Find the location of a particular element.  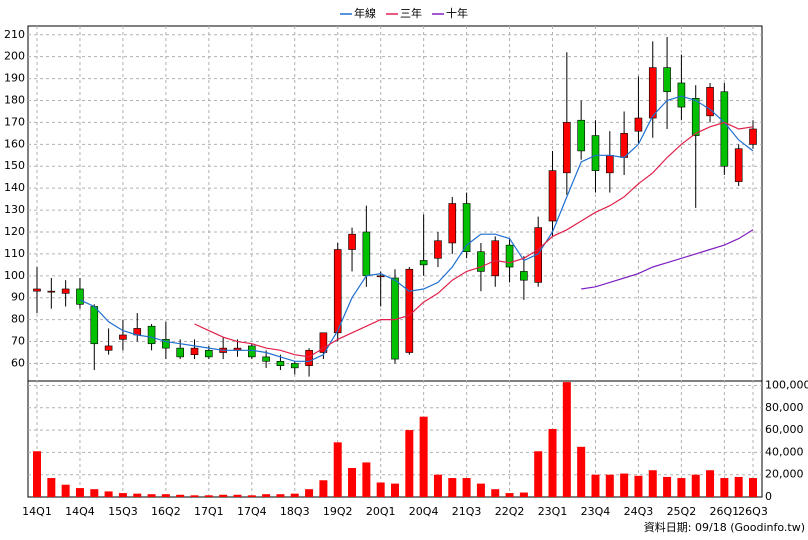

x-tick-label: 15Q3 is located at coordinates (123, 511).